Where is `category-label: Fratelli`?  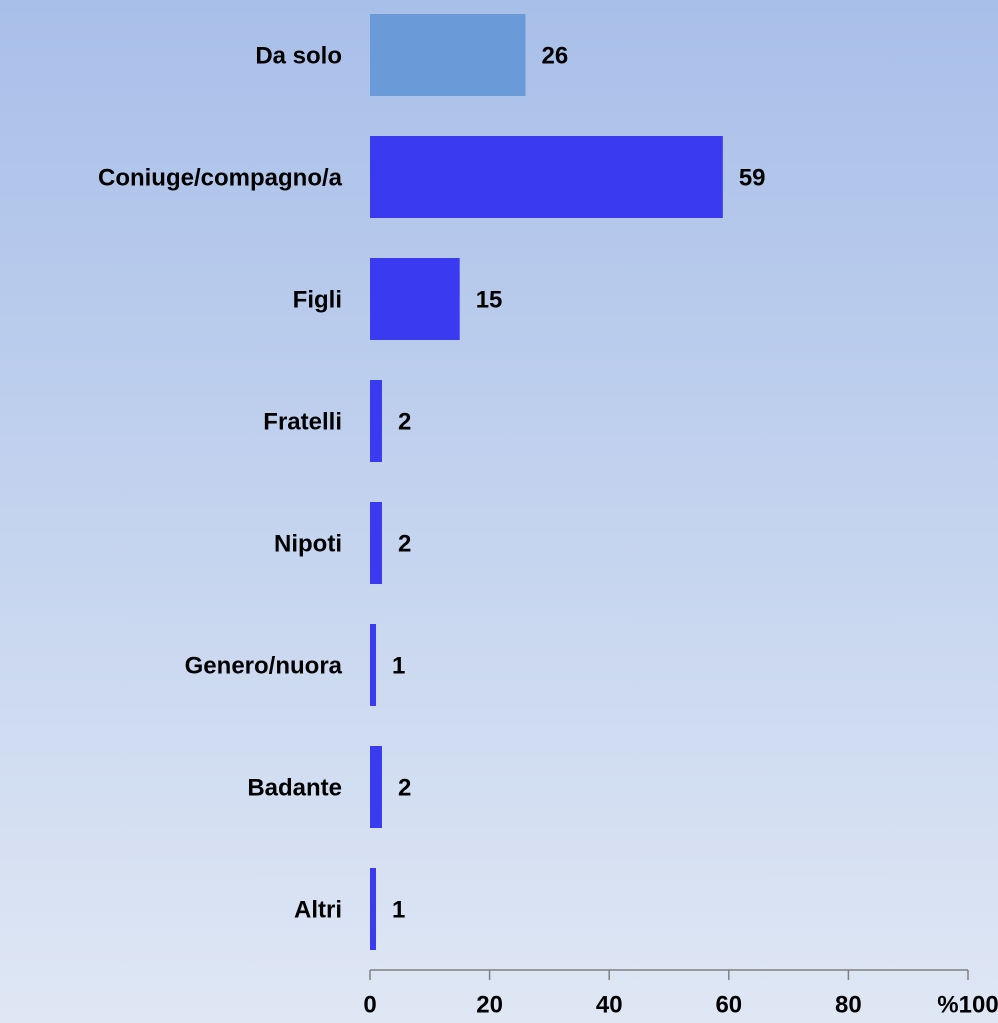 category-label: Fratelli is located at coordinates (302, 421).